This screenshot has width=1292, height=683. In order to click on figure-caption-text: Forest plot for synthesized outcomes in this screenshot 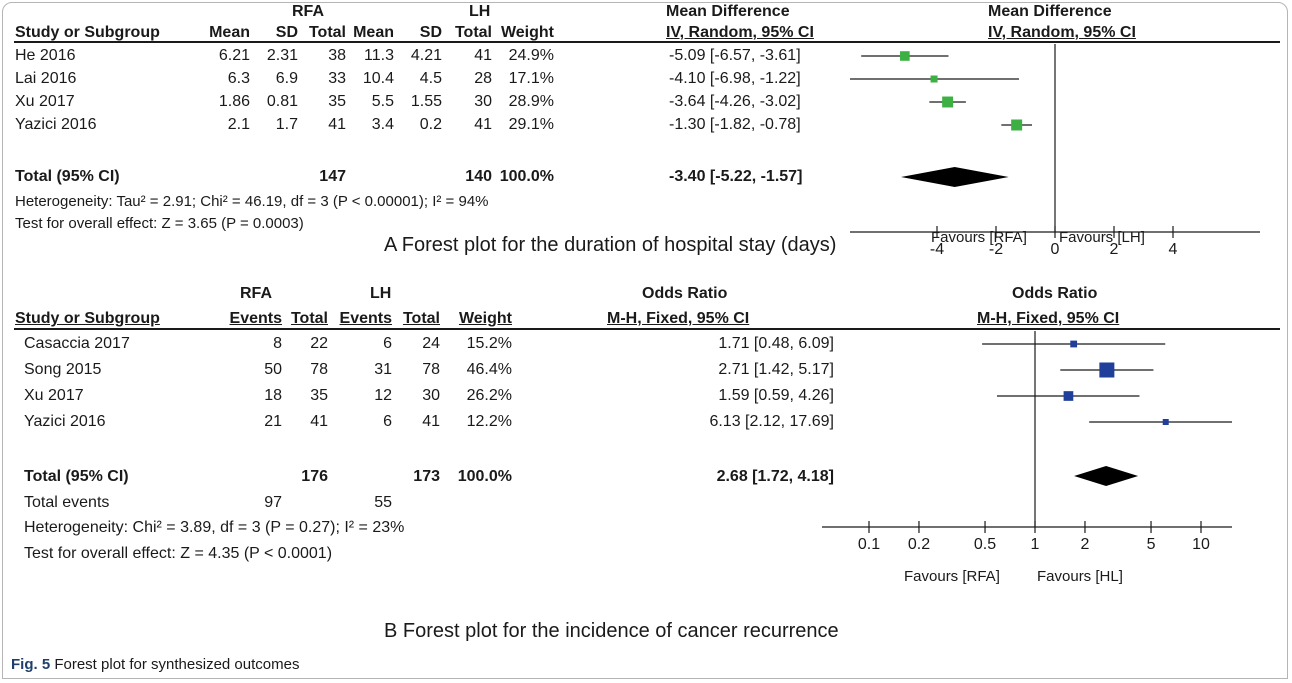, I will do `click(177, 664)`.